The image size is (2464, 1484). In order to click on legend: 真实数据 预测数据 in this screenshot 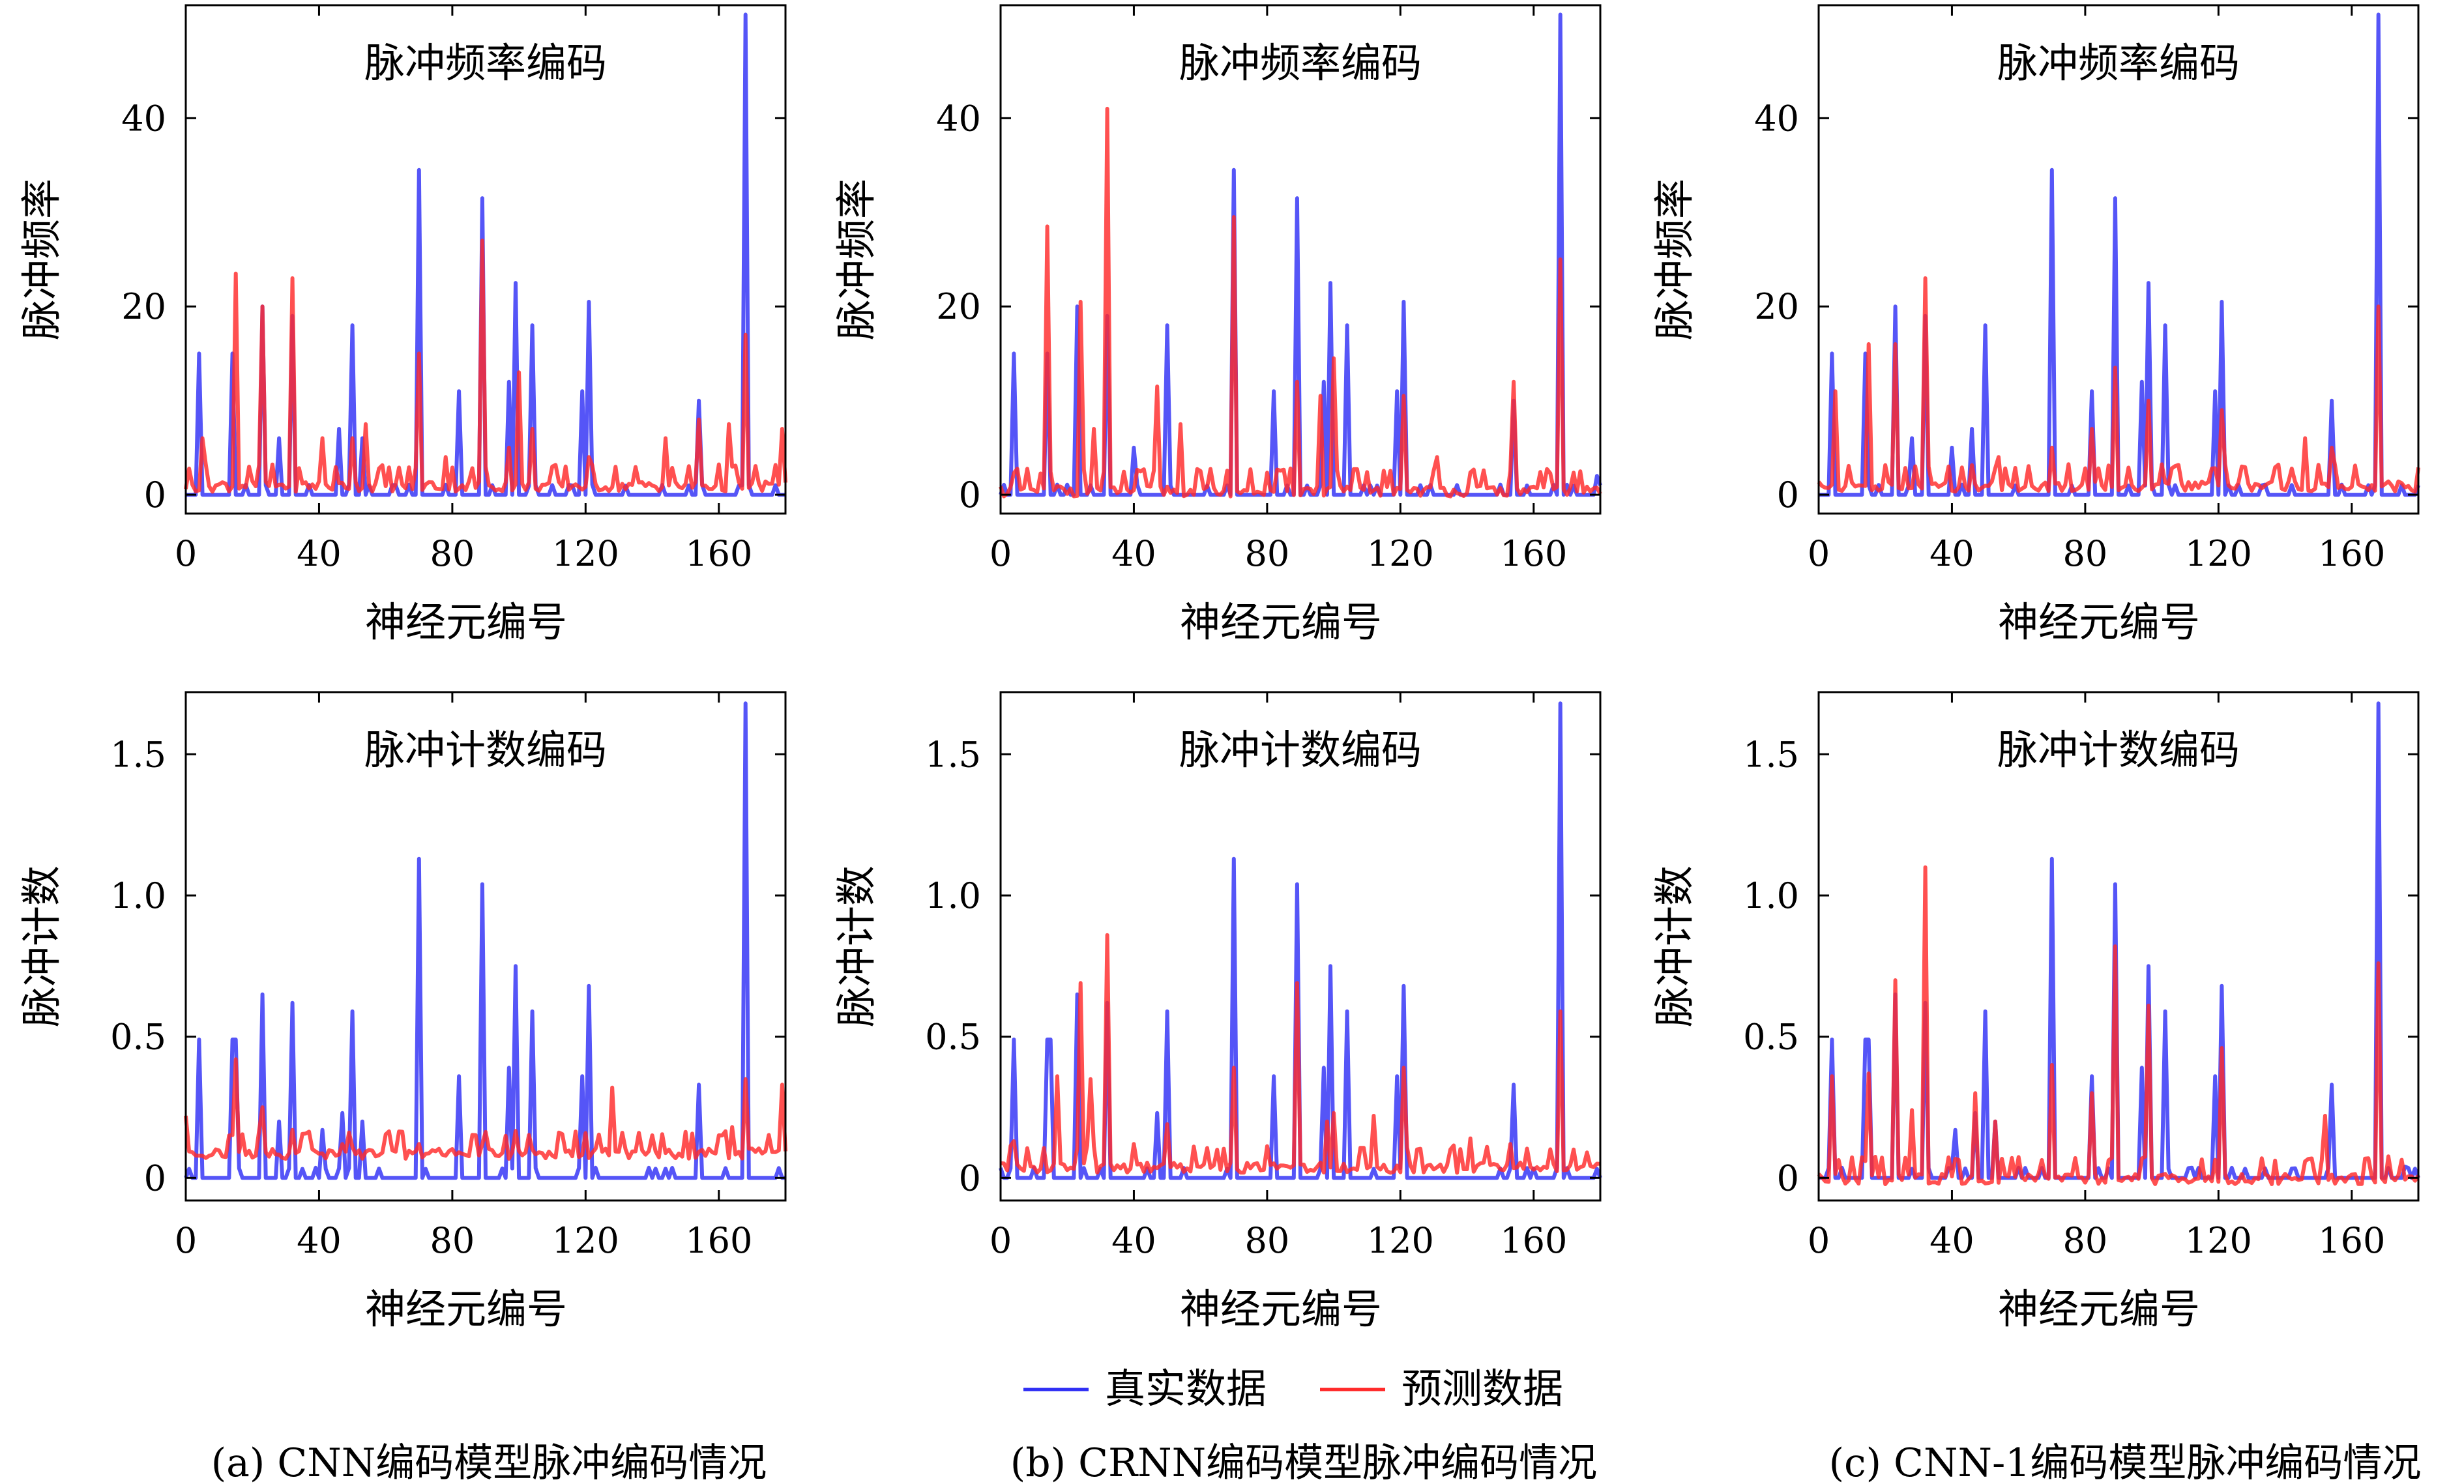, I will do `click(1293, 1388)`.